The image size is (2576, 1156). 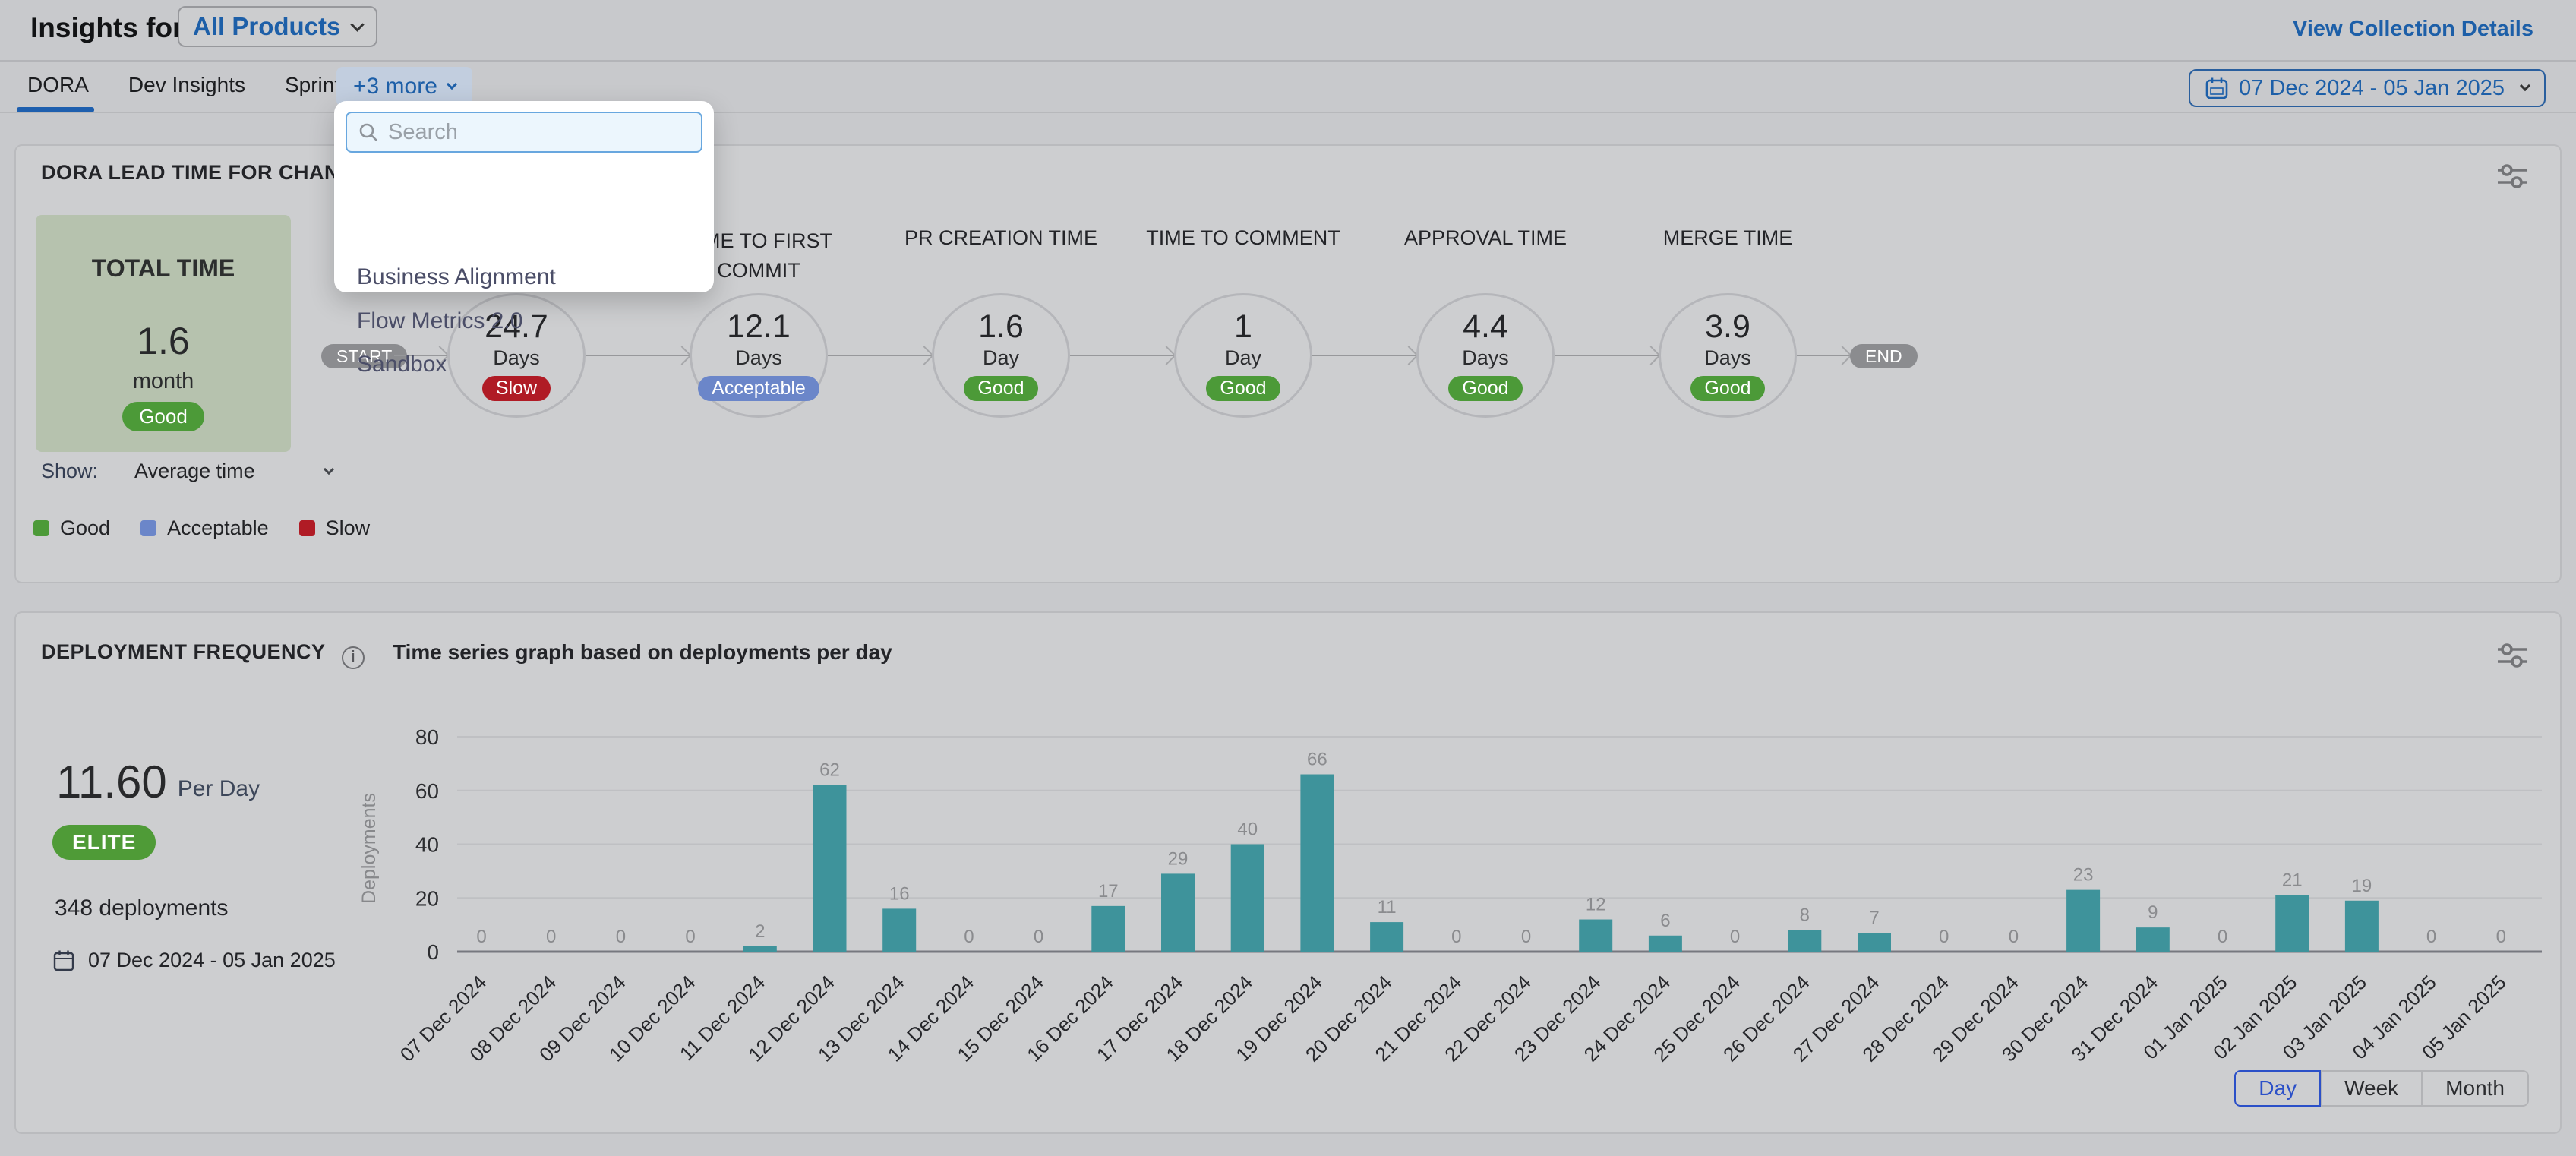 I want to click on stage-value: 1, so click(x=1243, y=326).